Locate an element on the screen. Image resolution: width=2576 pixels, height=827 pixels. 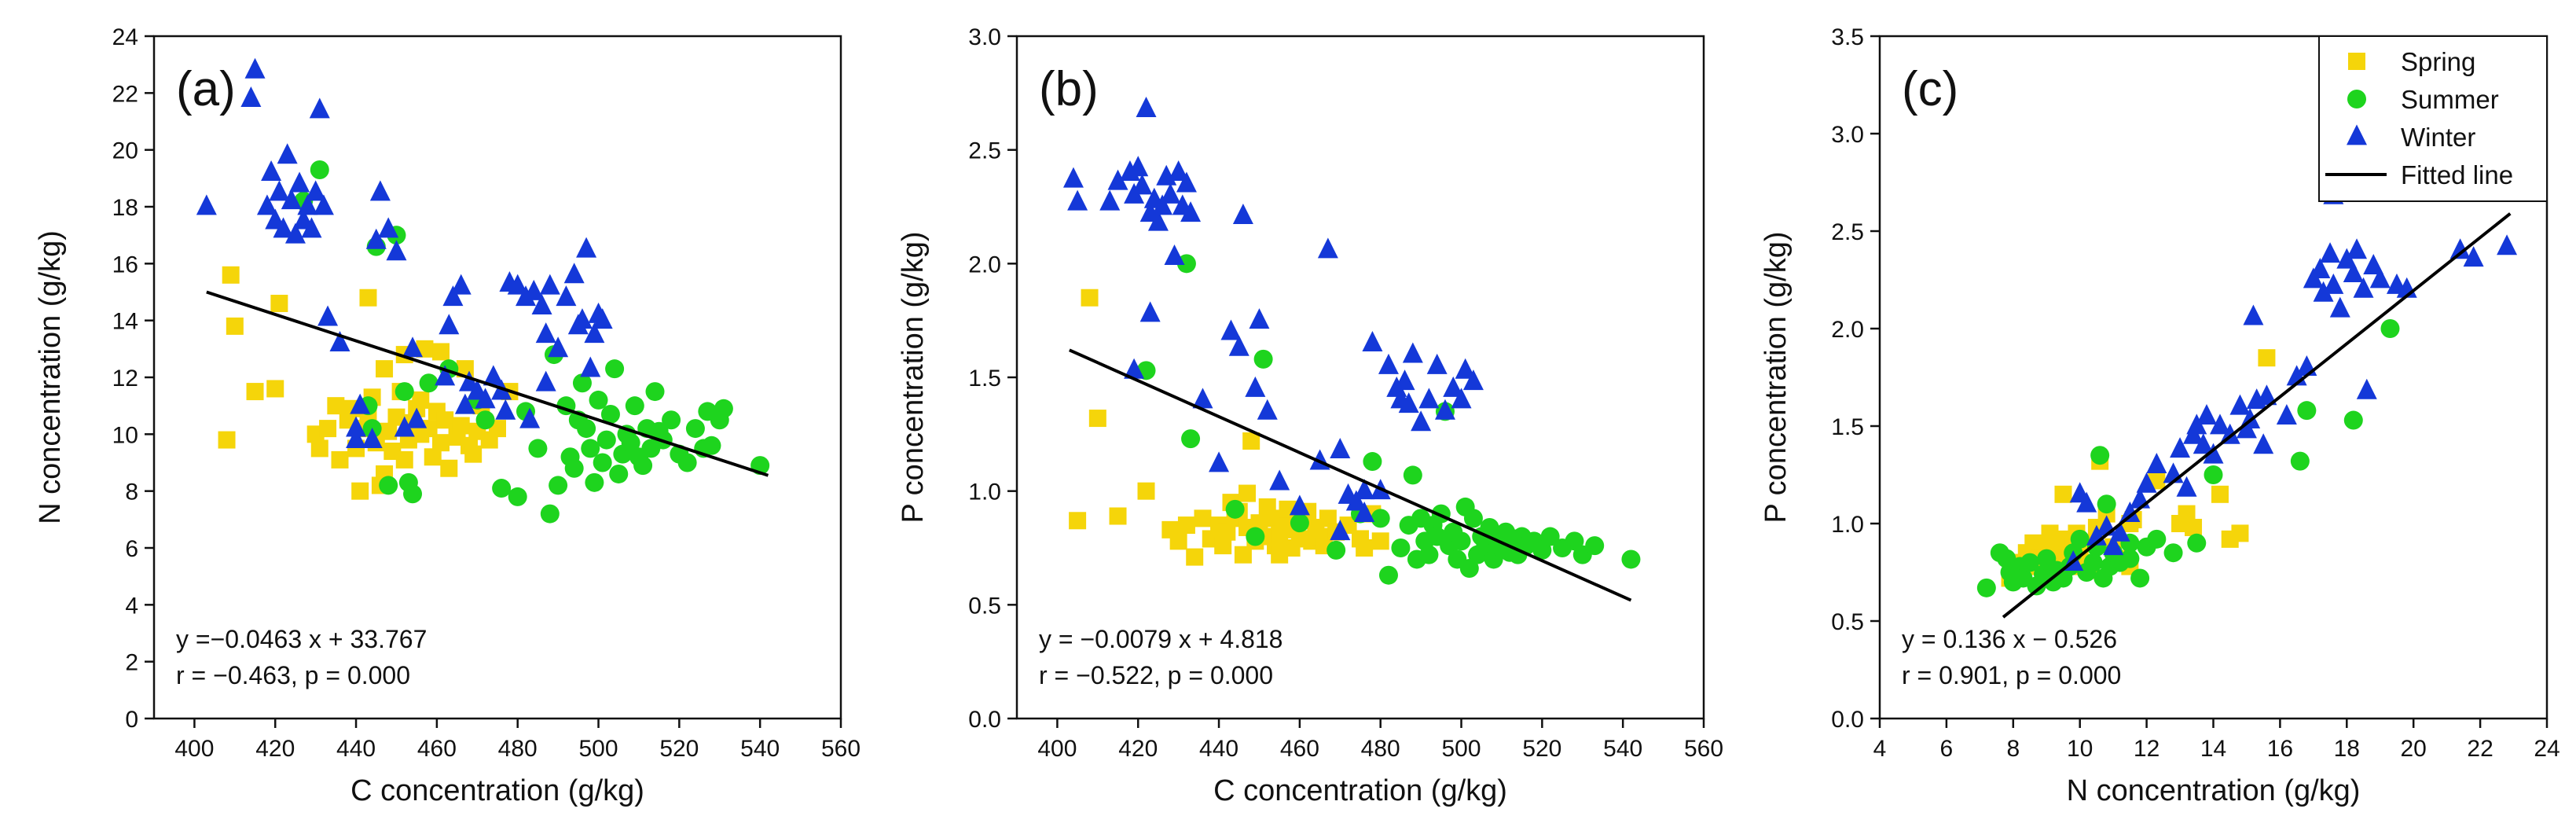
y-tick-label: 0 is located at coordinates (131, 720).